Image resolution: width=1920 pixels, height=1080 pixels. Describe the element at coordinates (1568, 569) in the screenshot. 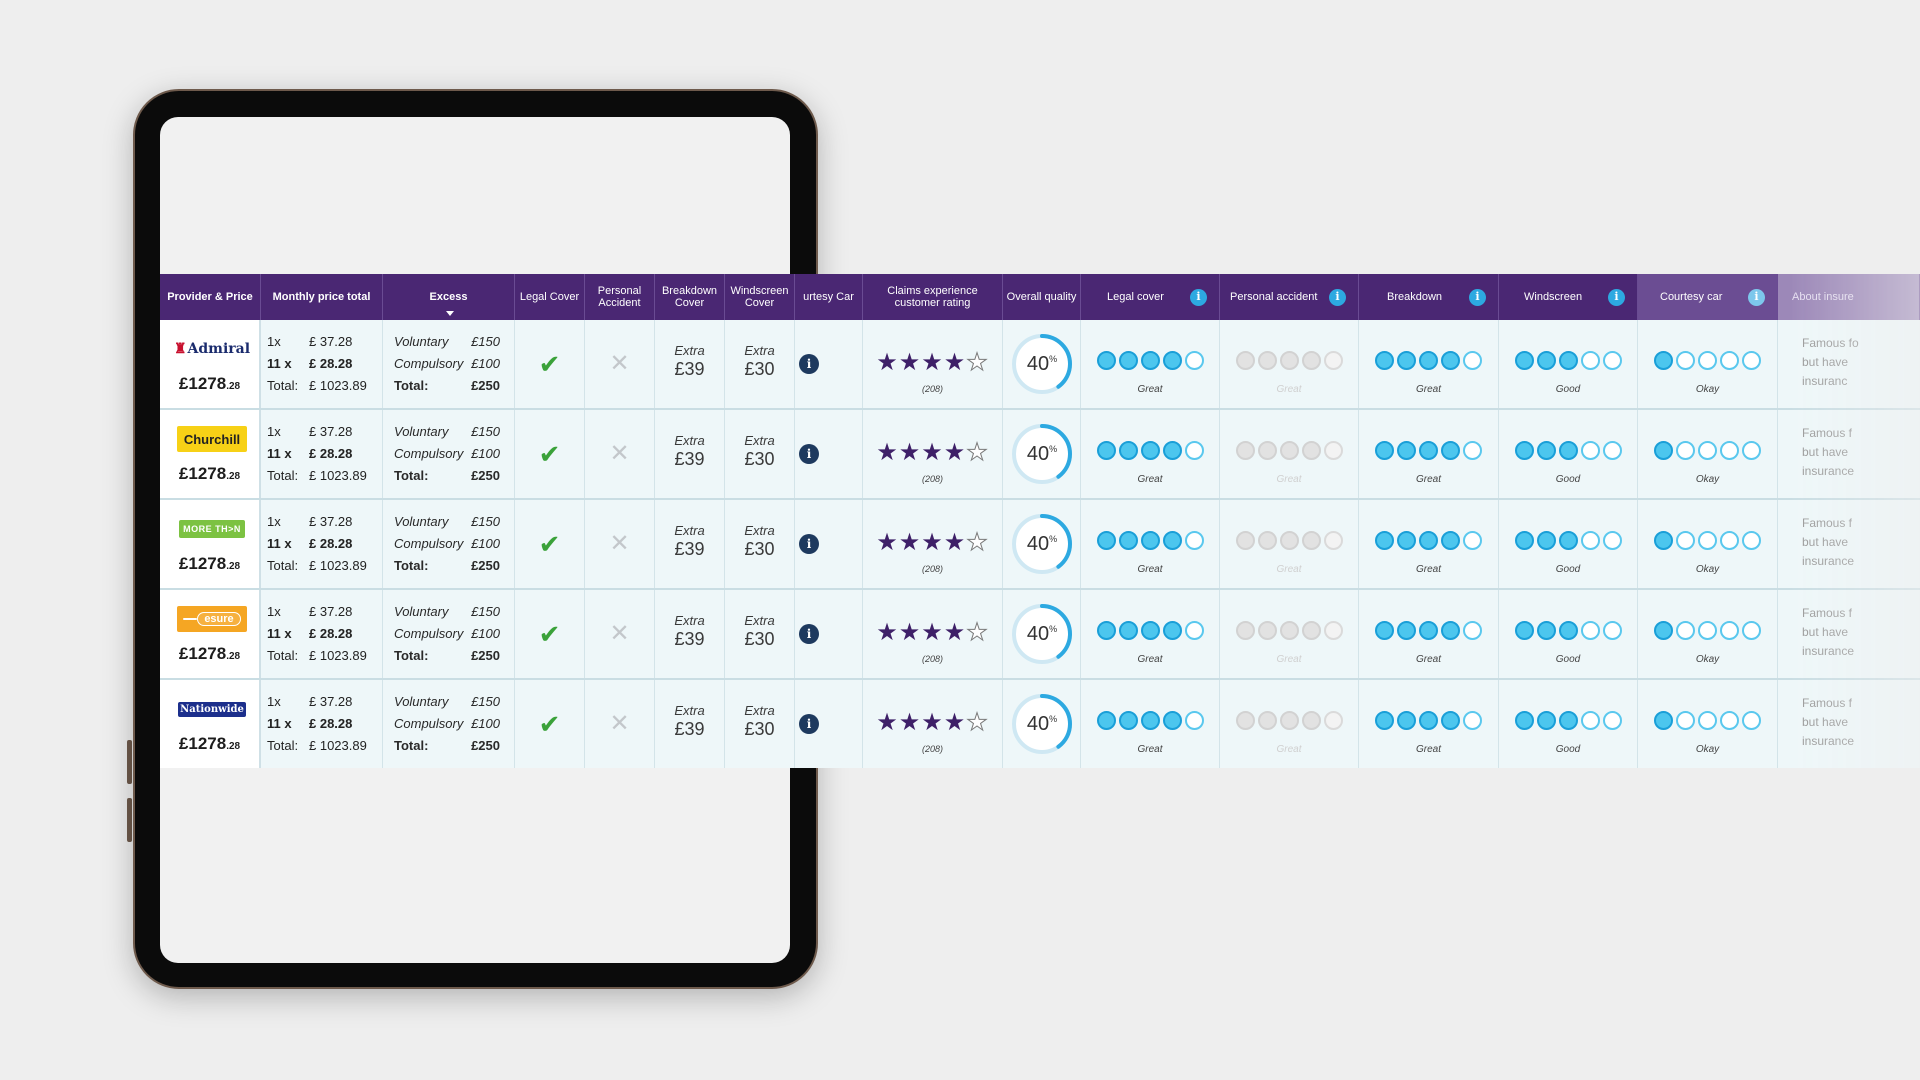

I see `rating-label: Good` at that location.